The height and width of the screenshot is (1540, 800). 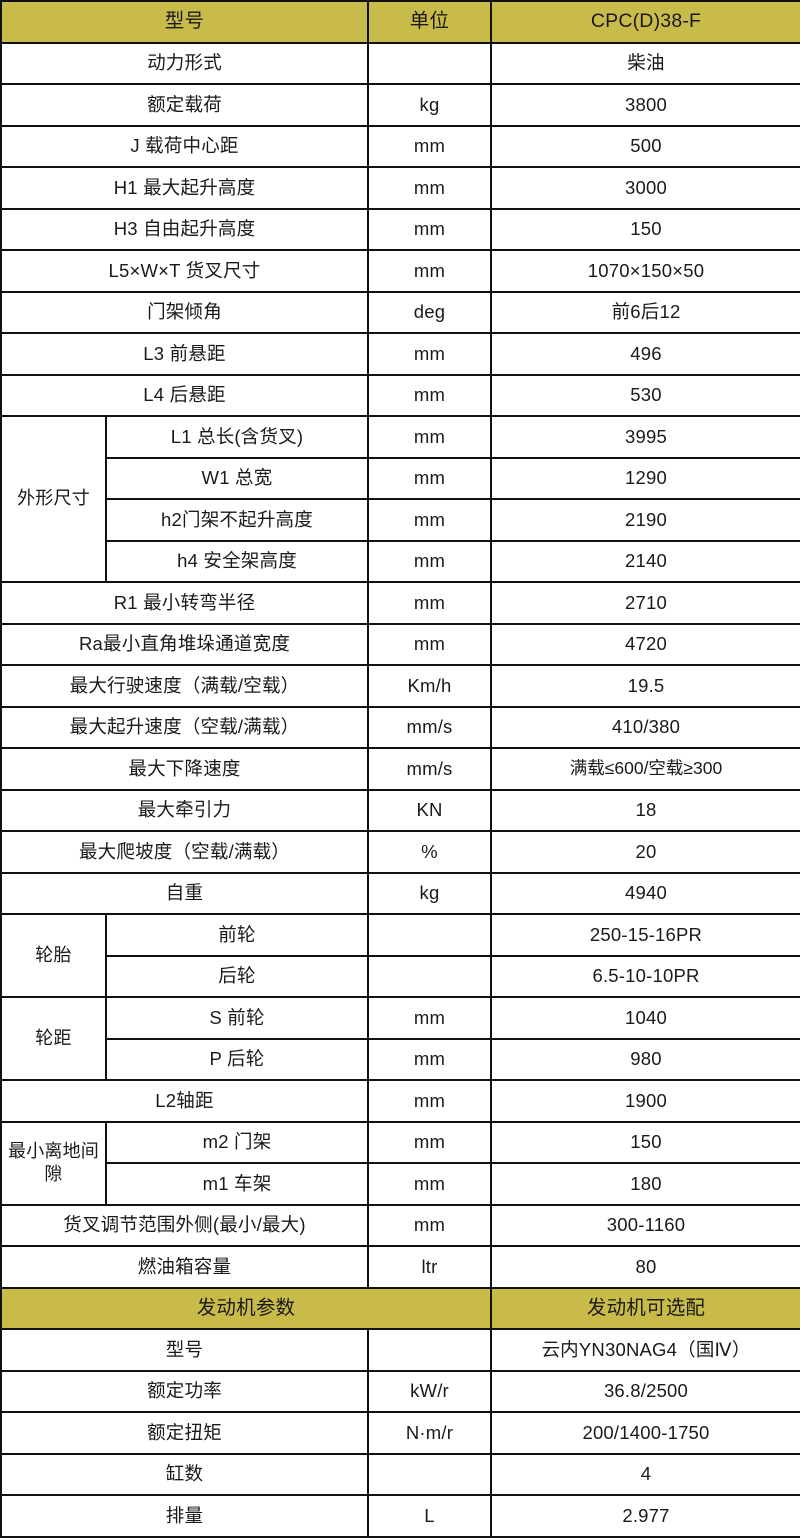 I want to click on row-value: 300-1160, so click(x=645, y=1225).